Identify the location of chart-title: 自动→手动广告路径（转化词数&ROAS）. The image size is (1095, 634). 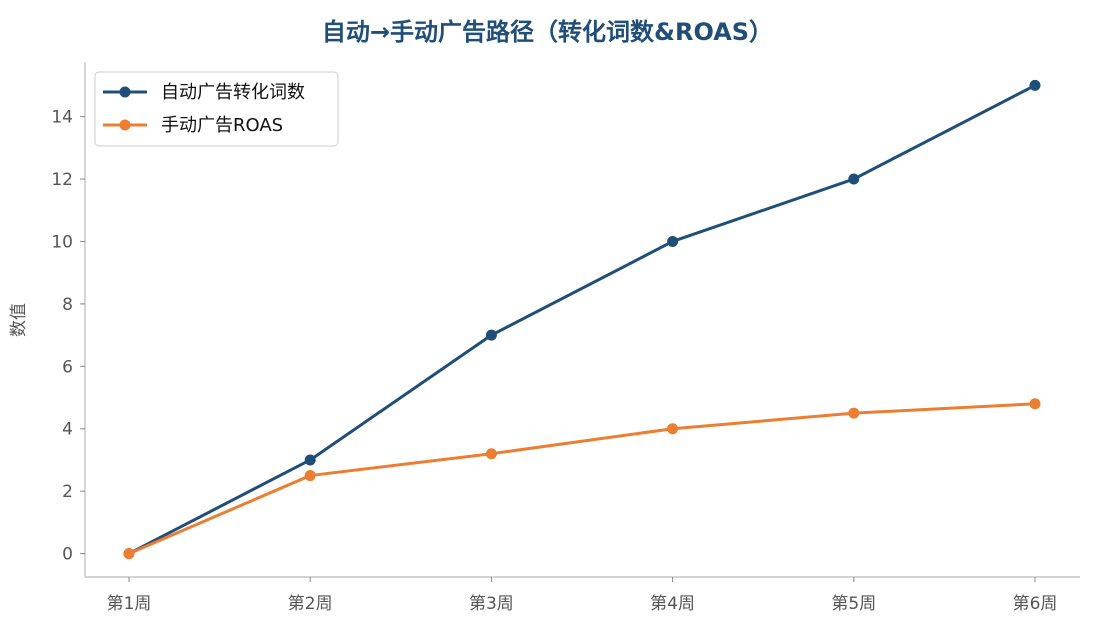
(547, 32).